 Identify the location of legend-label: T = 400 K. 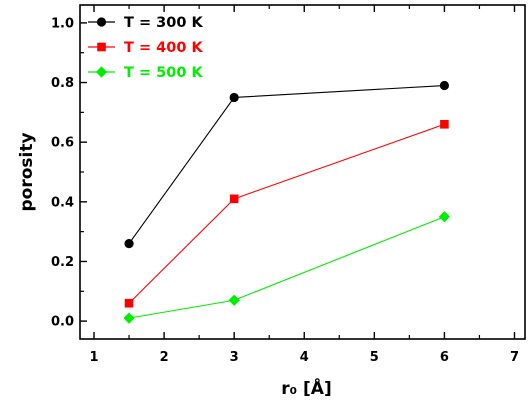
(163, 48).